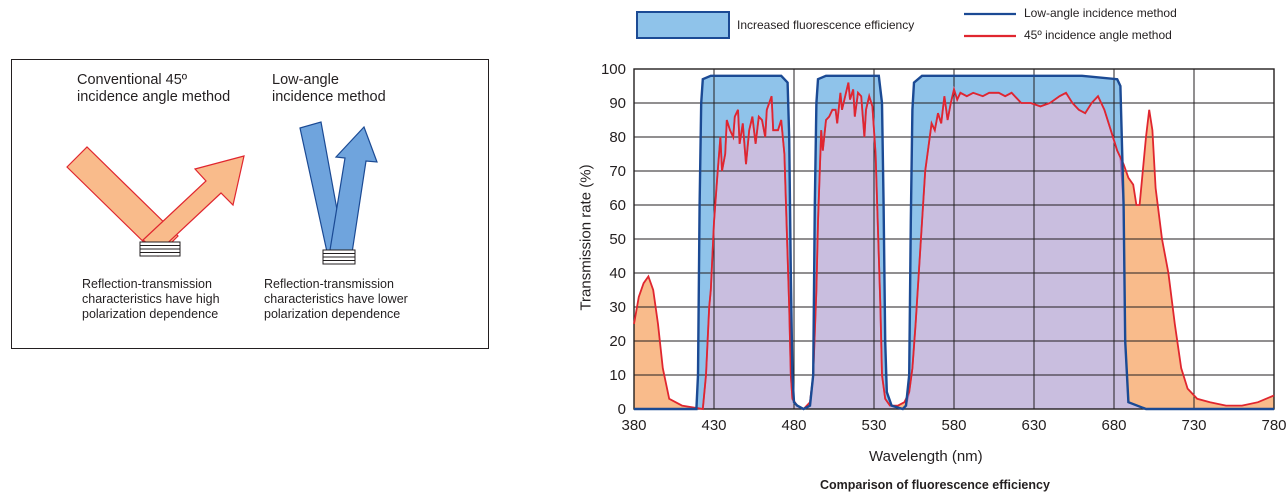 The width and height of the screenshot is (1287, 501). I want to click on y-tick-label: 30, so click(617, 307).